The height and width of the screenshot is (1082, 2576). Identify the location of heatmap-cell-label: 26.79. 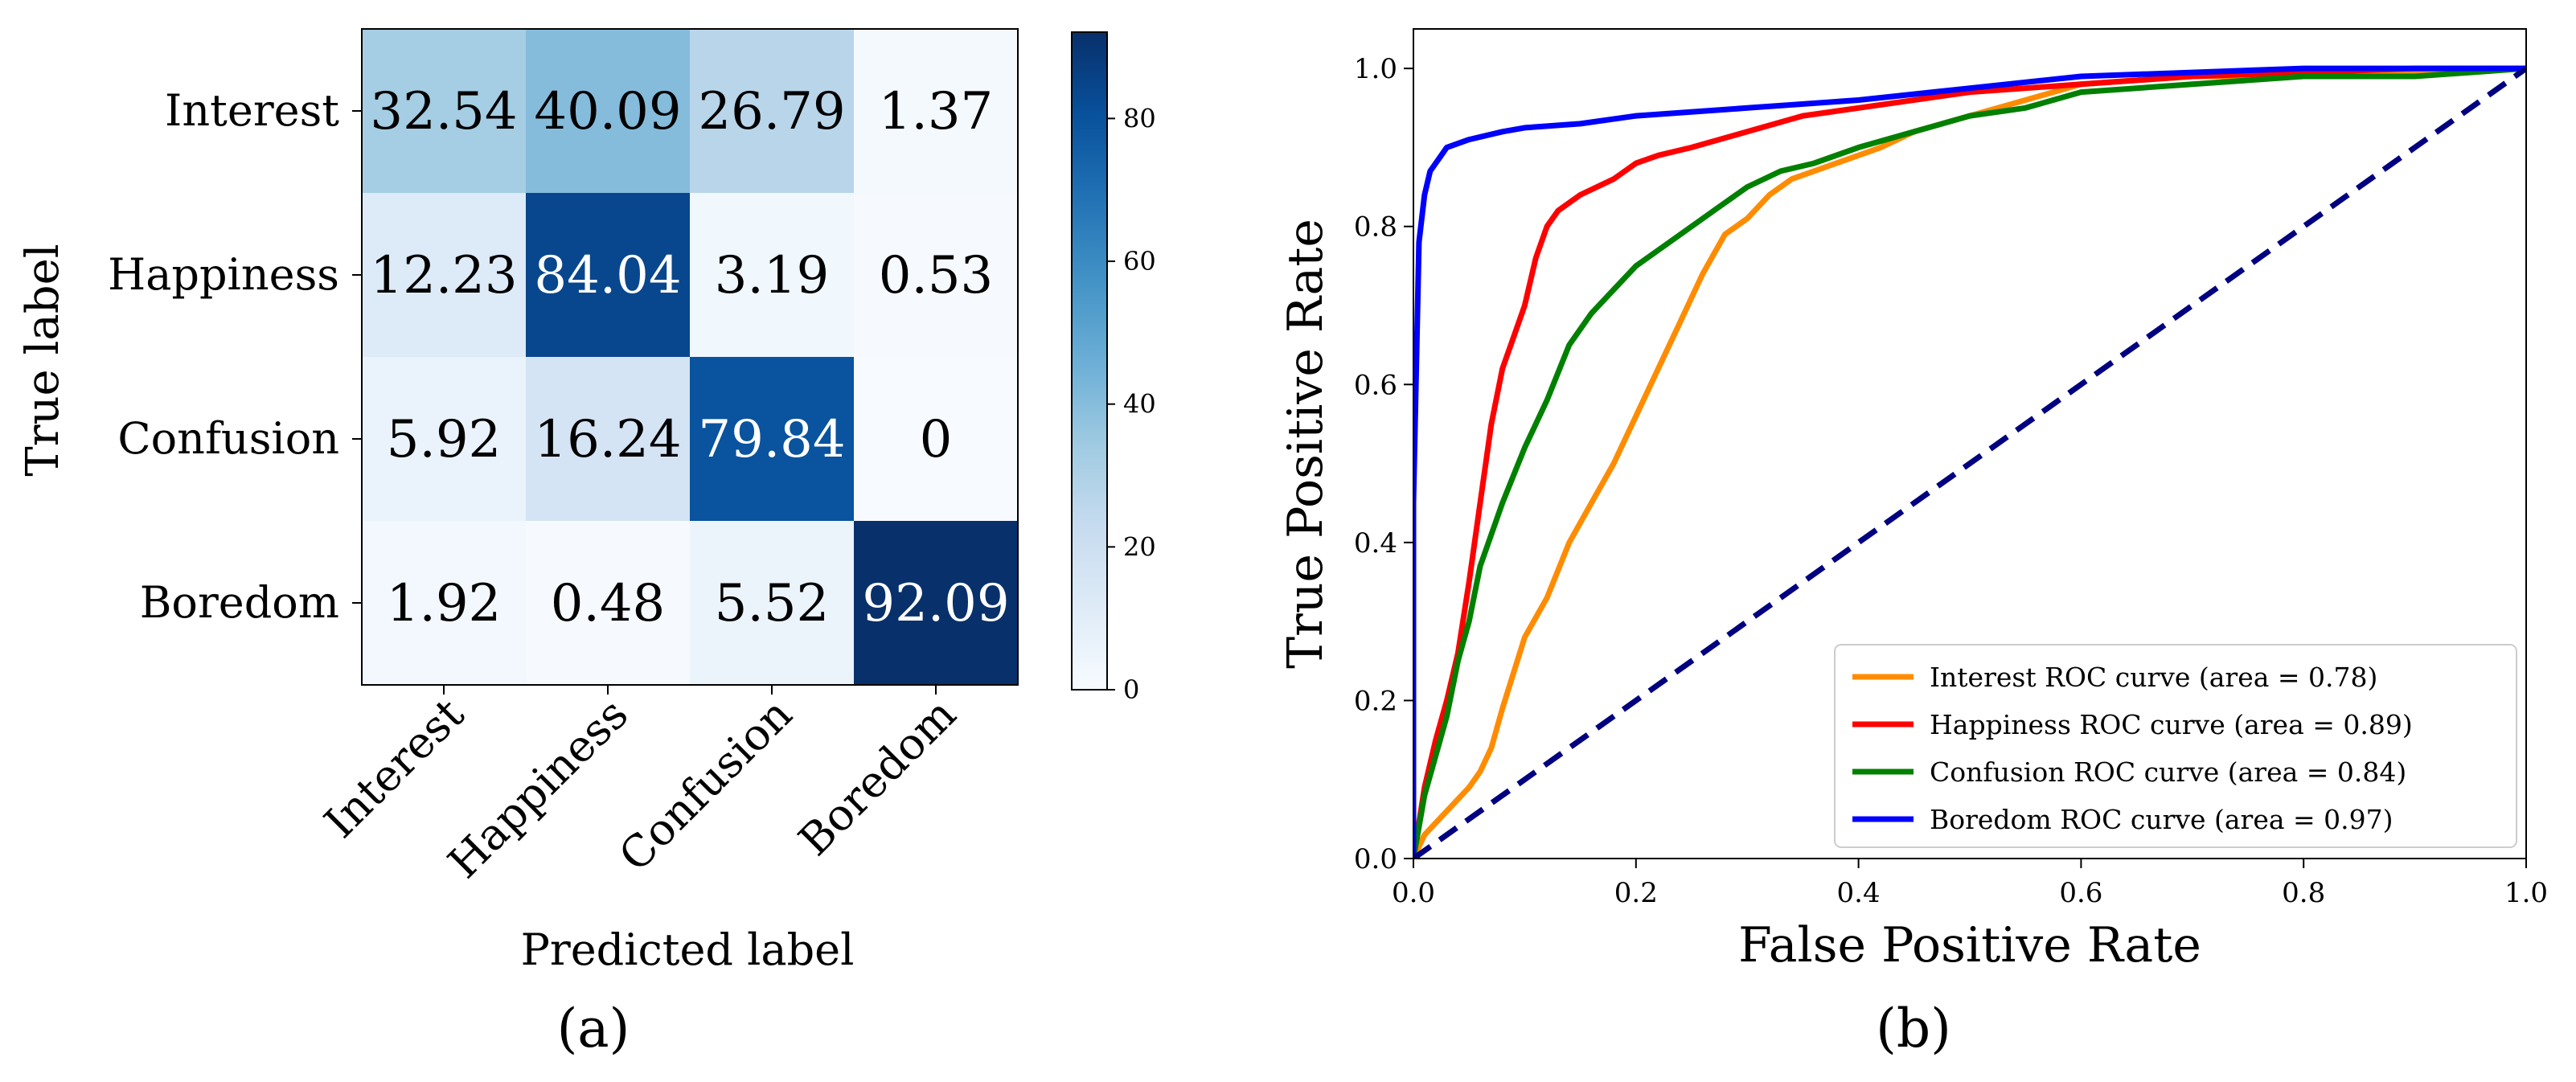
(771, 112).